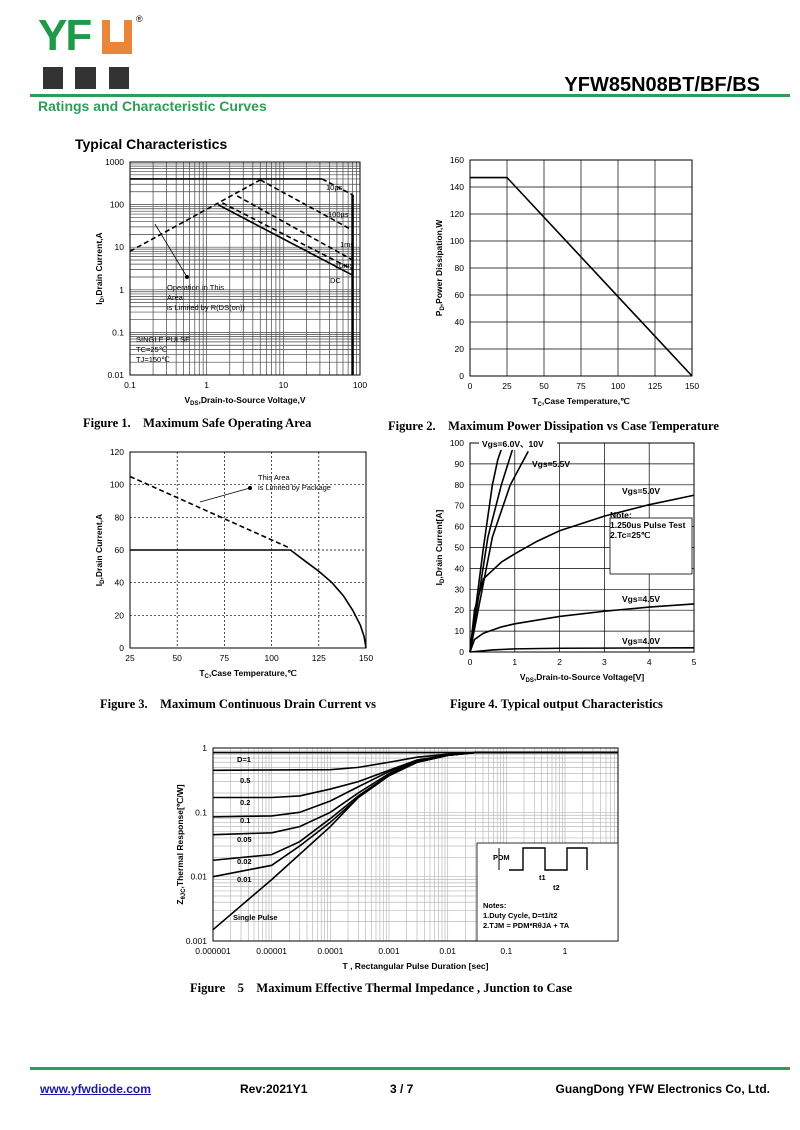 This screenshot has height=1130, width=800. I want to click on annotation-line: 10µs, so click(334, 187).